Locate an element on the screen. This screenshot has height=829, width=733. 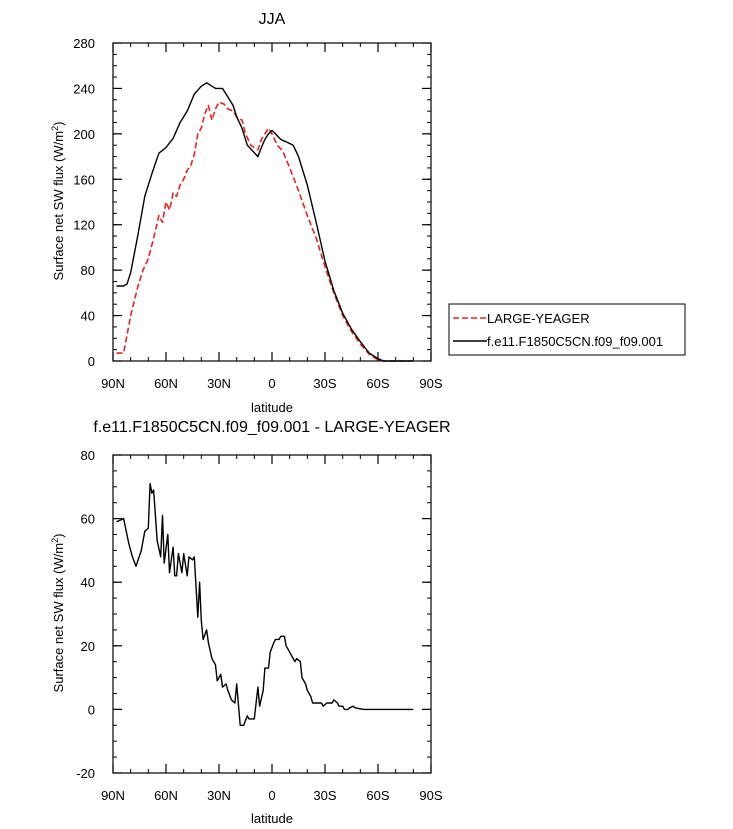
top-y-tick-label: 240 is located at coordinates (84, 88).